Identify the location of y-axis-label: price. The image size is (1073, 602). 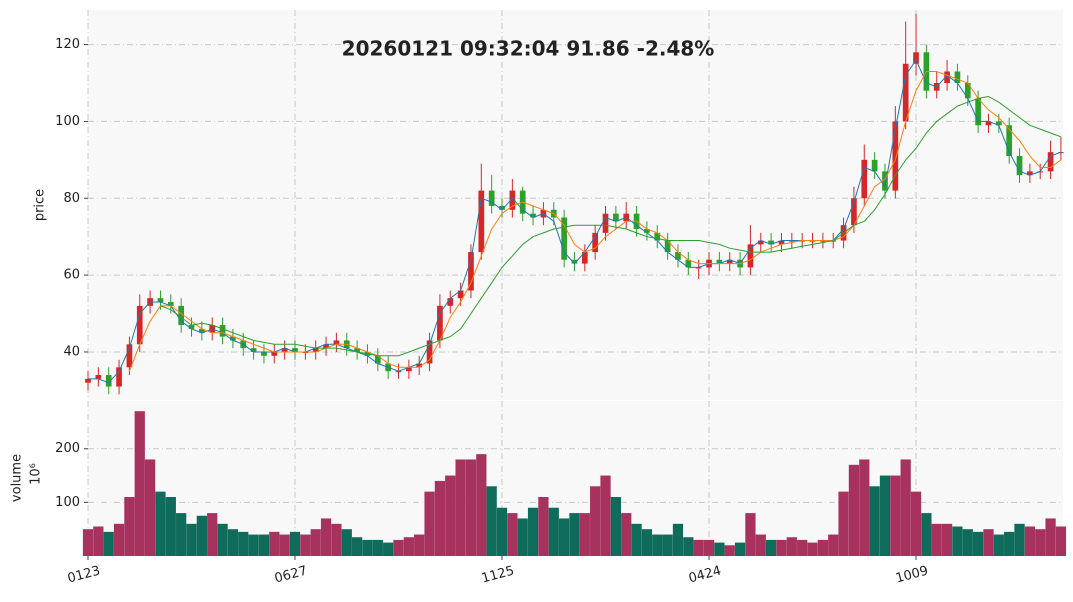
(40, 205).